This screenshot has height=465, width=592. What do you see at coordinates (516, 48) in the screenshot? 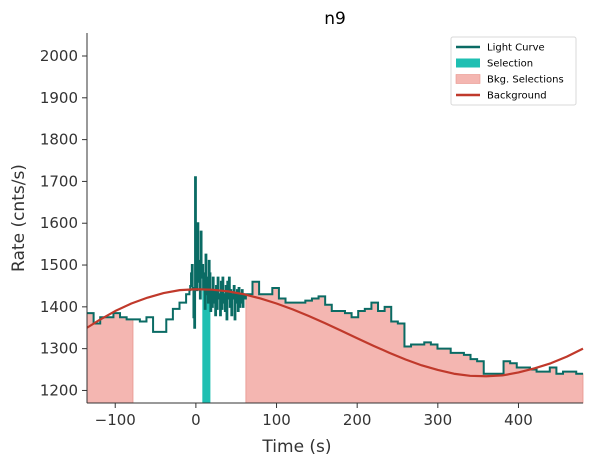
I see `legend-label-light-curve: Light Curve` at bounding box center [516, 48].